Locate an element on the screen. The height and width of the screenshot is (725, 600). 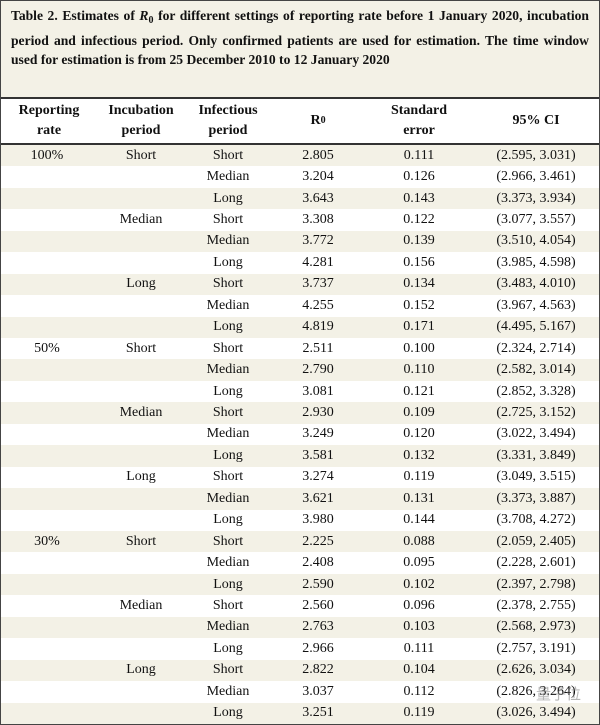
se-cell: 0.103 is located at coordinates (419, 627).